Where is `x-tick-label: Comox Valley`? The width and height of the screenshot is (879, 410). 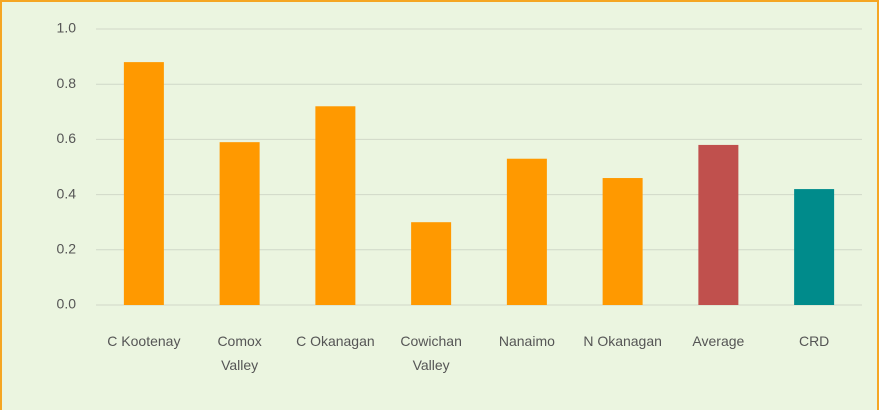 x-tick-label: Comox Valley is located at coordinates (239, 353).